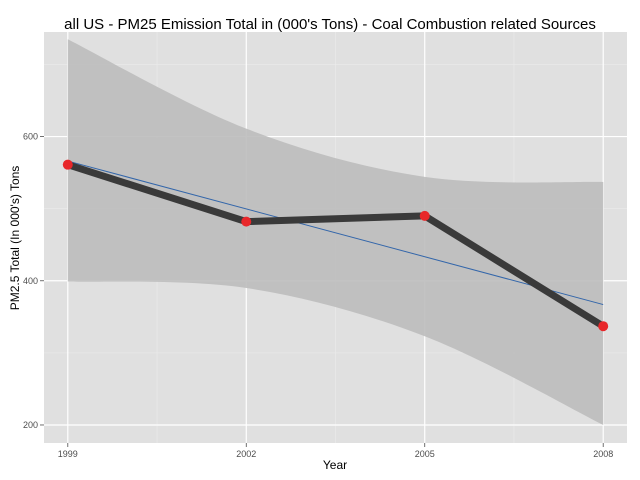  Describe the element at coordinates (30, 425) in the screenshot. I see `y-tick-label: 200` at that location.